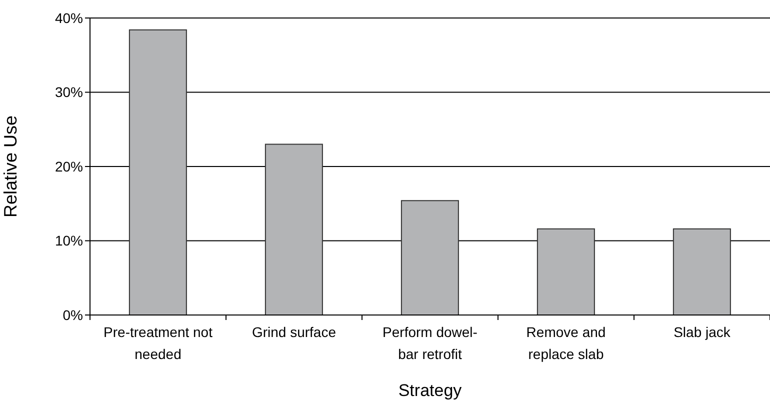  What do you see at coordinates (10, 166) in the screenshot?
I see `y-axis-title: Relative Use` at bounding box center [10, 166].